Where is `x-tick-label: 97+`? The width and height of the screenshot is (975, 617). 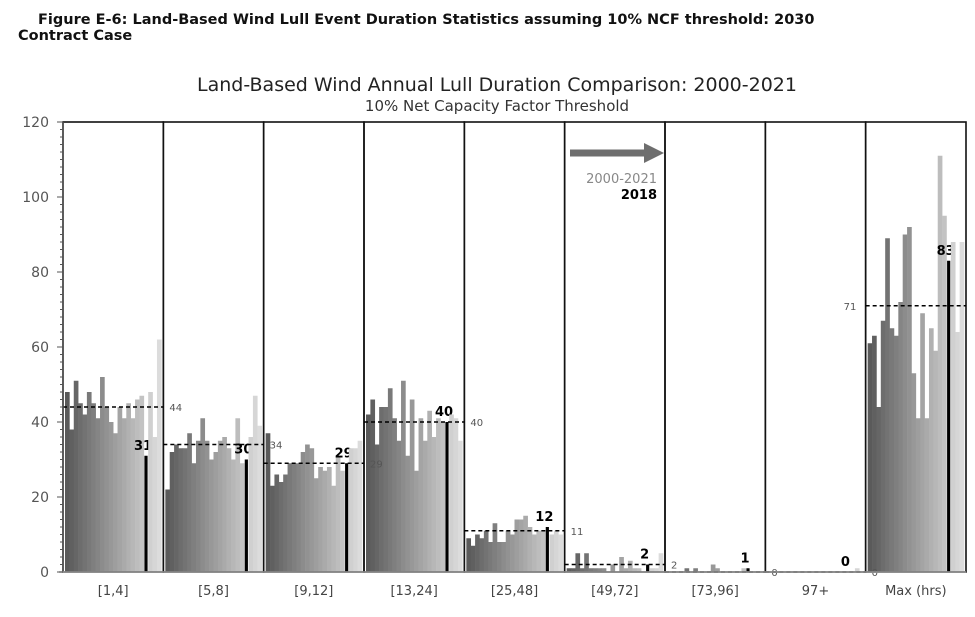 x-tick-label: 97+ is located at coordinates (815, 591).